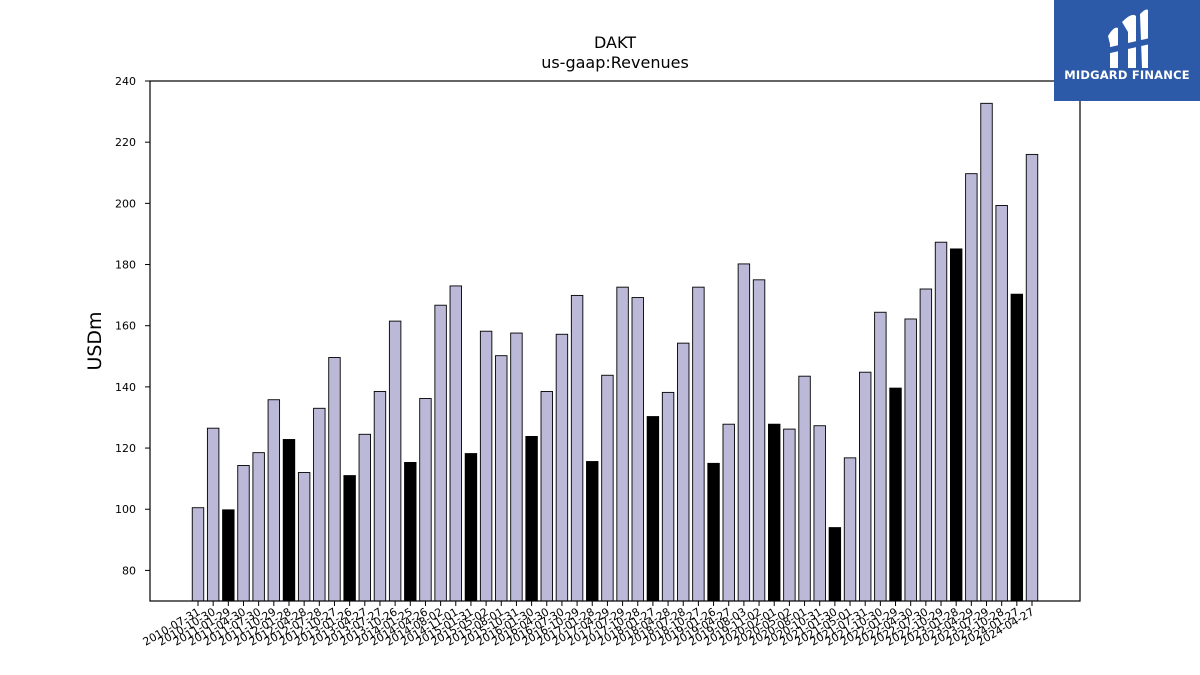  Describe the element at coordinates (95, 340) in the screenshot. I see `y-axis-label: USDm` at that location.